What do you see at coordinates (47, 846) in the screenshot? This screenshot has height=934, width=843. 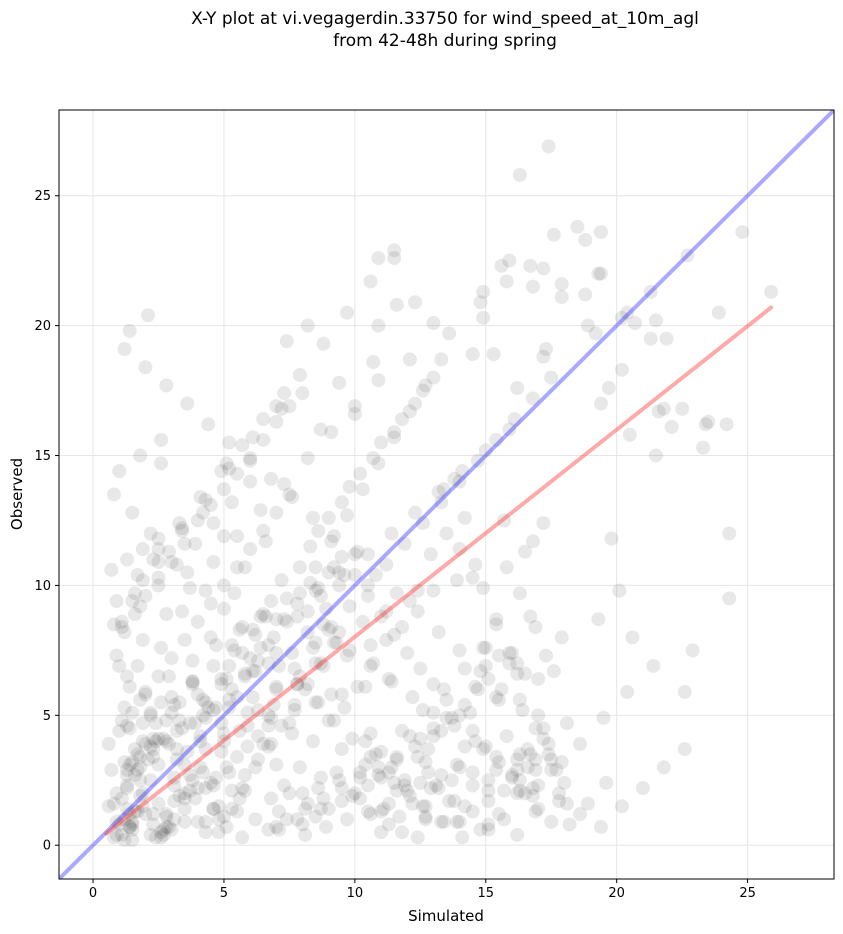 I see `y-tick-label-0: 0` at bounding box center [47, 846].